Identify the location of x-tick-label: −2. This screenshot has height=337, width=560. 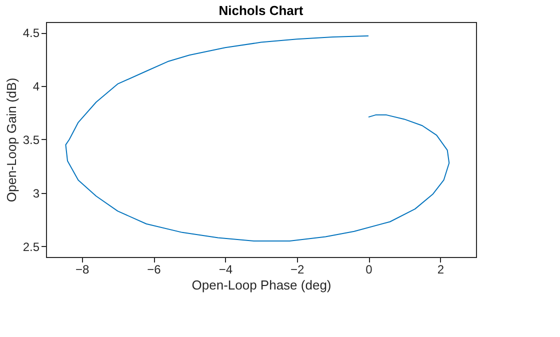
(297, 269).